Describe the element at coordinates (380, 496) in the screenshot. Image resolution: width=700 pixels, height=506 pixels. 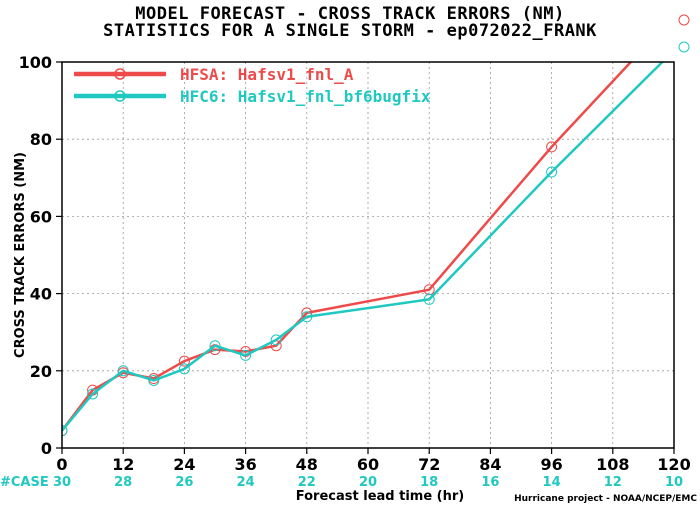
I see `x-axis-label: Forecast lead time (hr)` at that location.